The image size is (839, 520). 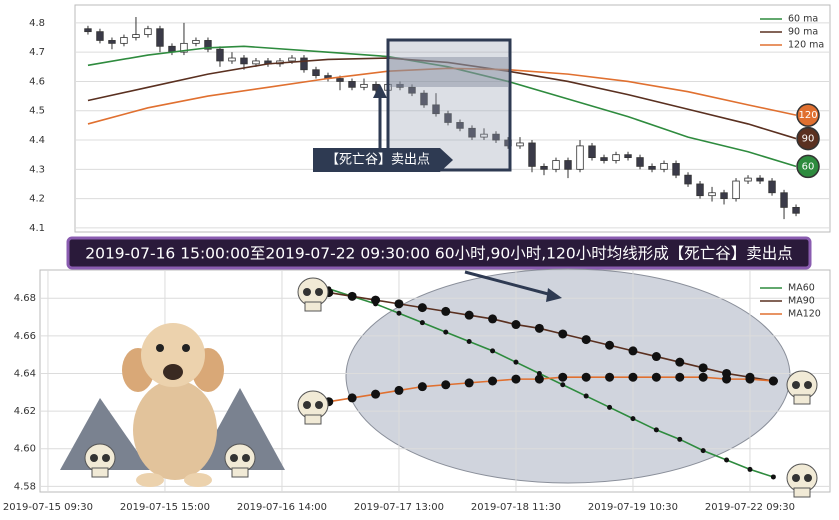 I want to click on end-label: 120, so click(x=807, y=115).